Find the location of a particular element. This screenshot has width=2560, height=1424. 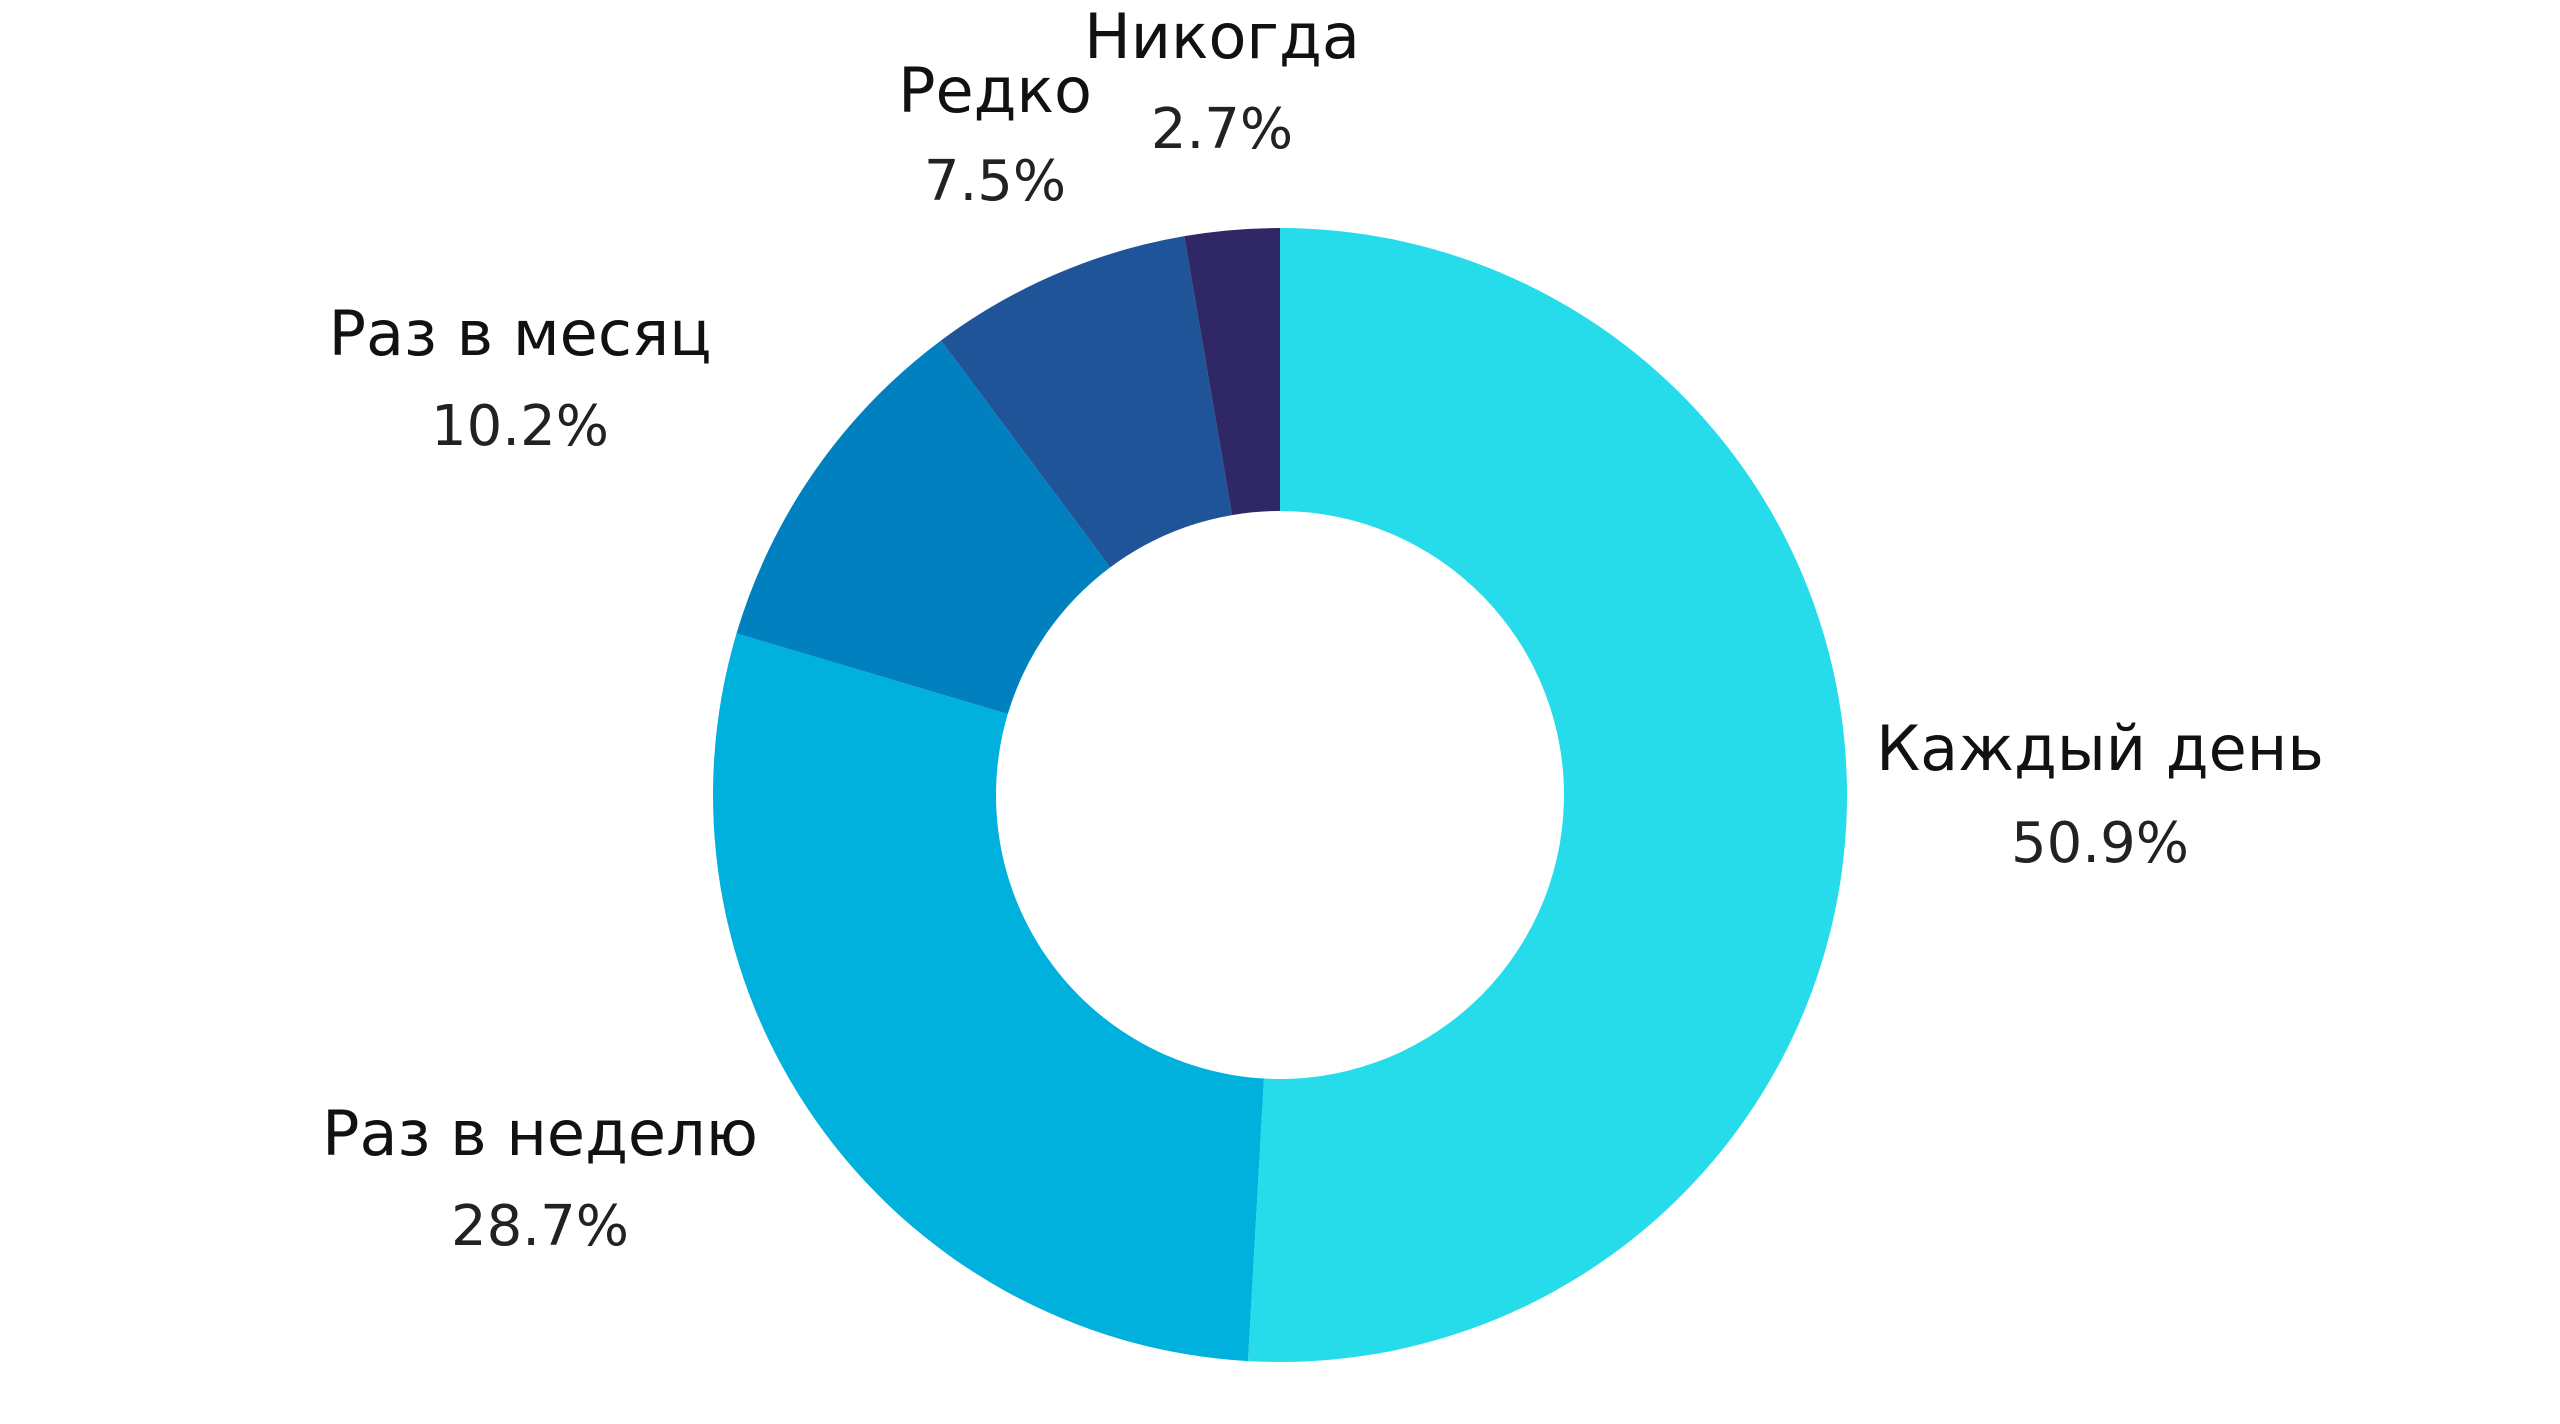

slice-label: Раз в месяц is located at coordinates (520, 333).